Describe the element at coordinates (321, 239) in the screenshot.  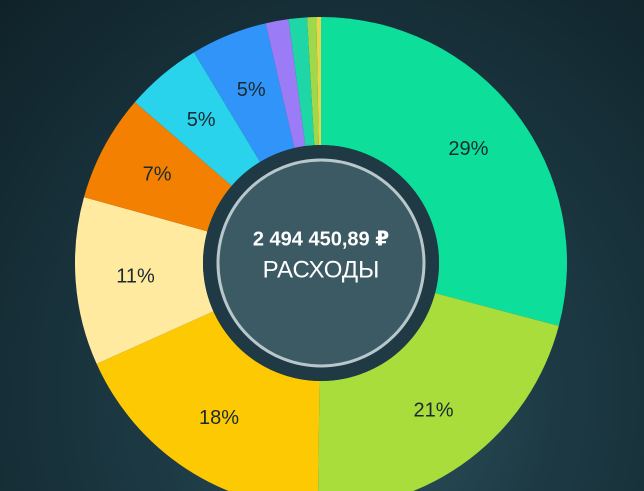
I see `total-amount: 2 494 450,89 ₽` at that location.